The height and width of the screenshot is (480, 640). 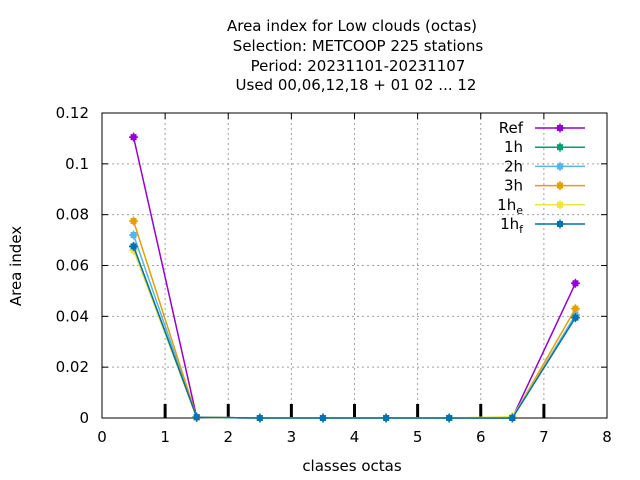 What do you see at coordinates (358, 66) in the screenshot?
I see `title-line-3: Period: 20231101-20231107` at bounding box center [358, 66].